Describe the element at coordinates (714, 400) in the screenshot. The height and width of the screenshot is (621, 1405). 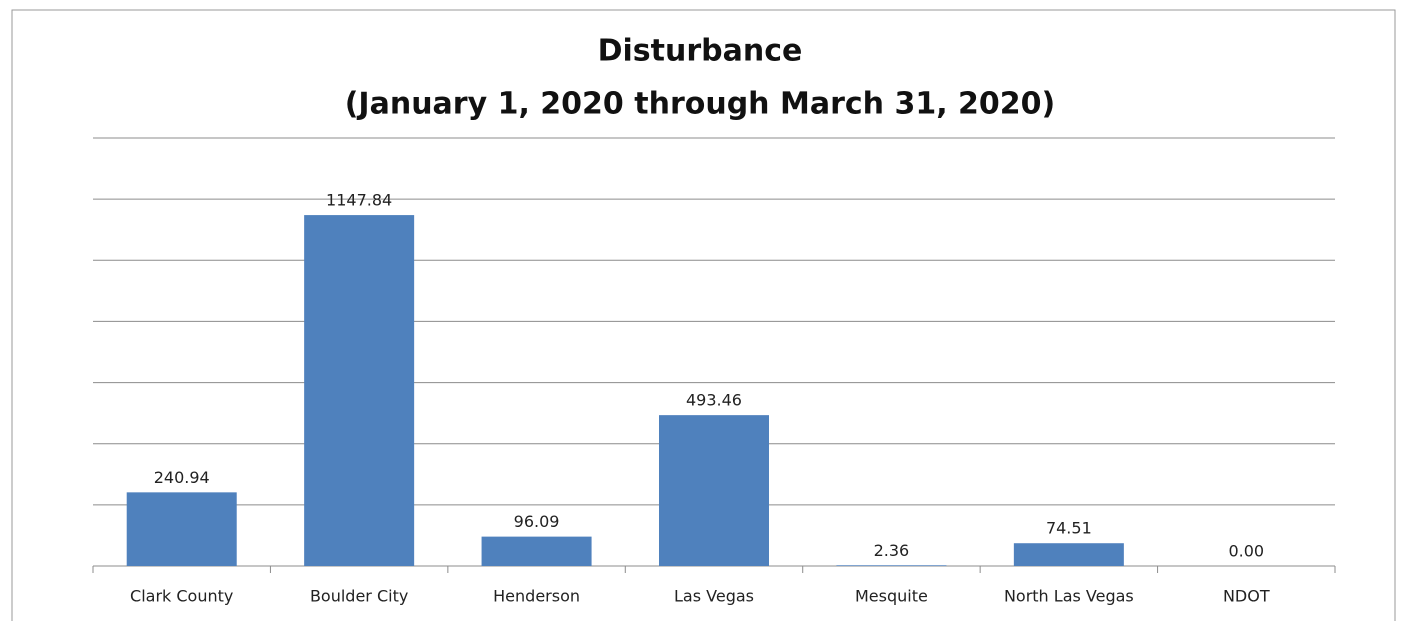
I see `data-label: 493.46` at that location.